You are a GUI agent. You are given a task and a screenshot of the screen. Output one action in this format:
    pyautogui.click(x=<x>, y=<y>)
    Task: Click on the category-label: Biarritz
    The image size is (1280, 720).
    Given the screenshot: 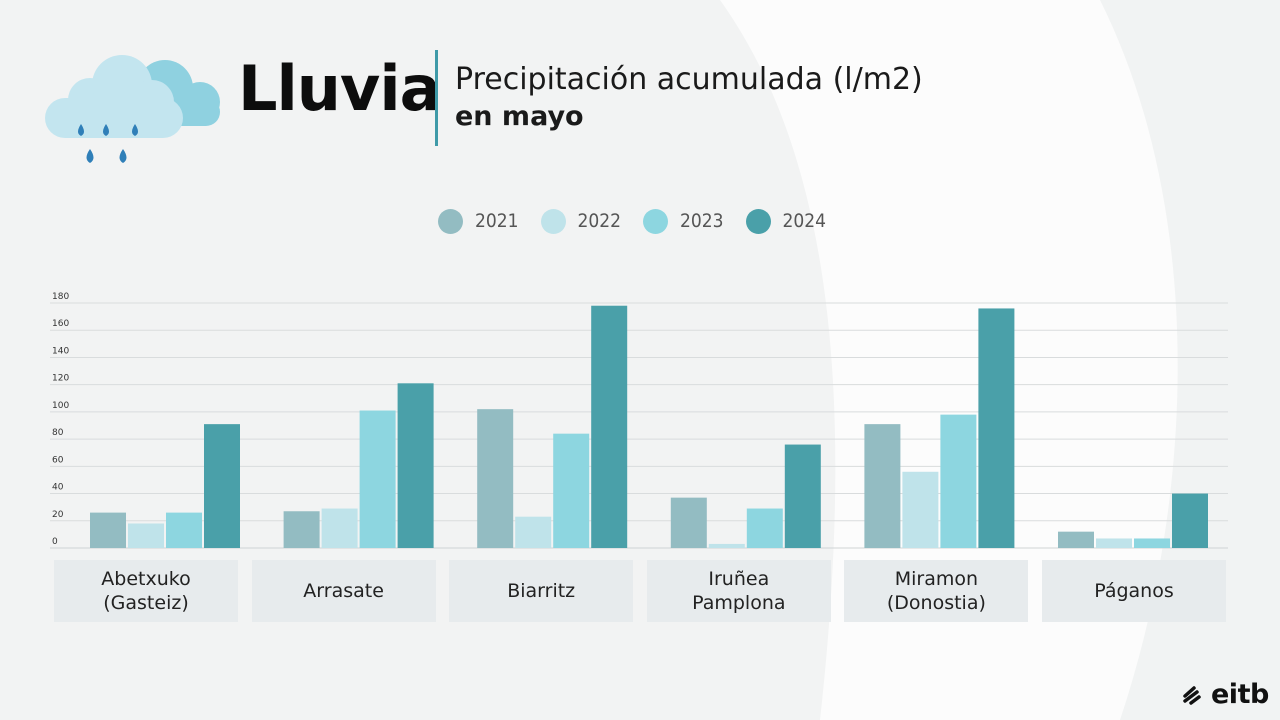 What is the action you would take?
    pyautogui.click(x=541, y=591)
    